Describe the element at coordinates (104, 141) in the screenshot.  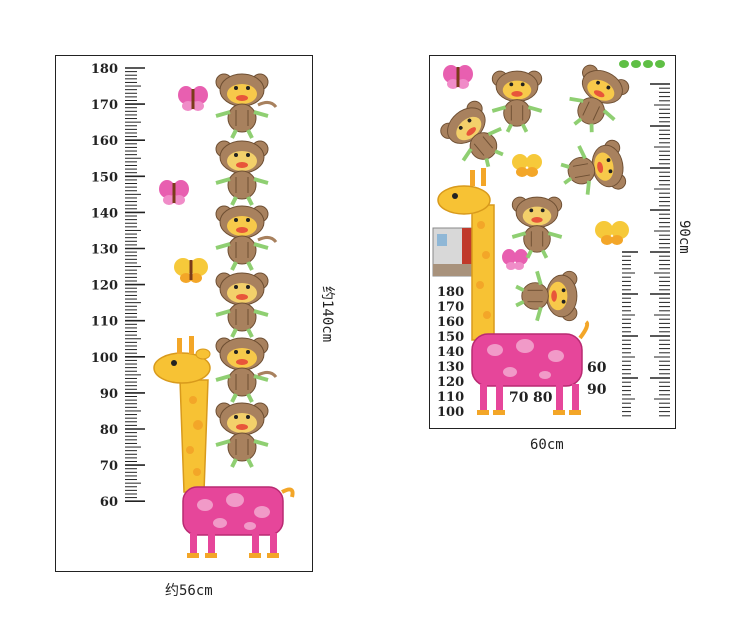
I see `ruler-label-160: 160` at that location.